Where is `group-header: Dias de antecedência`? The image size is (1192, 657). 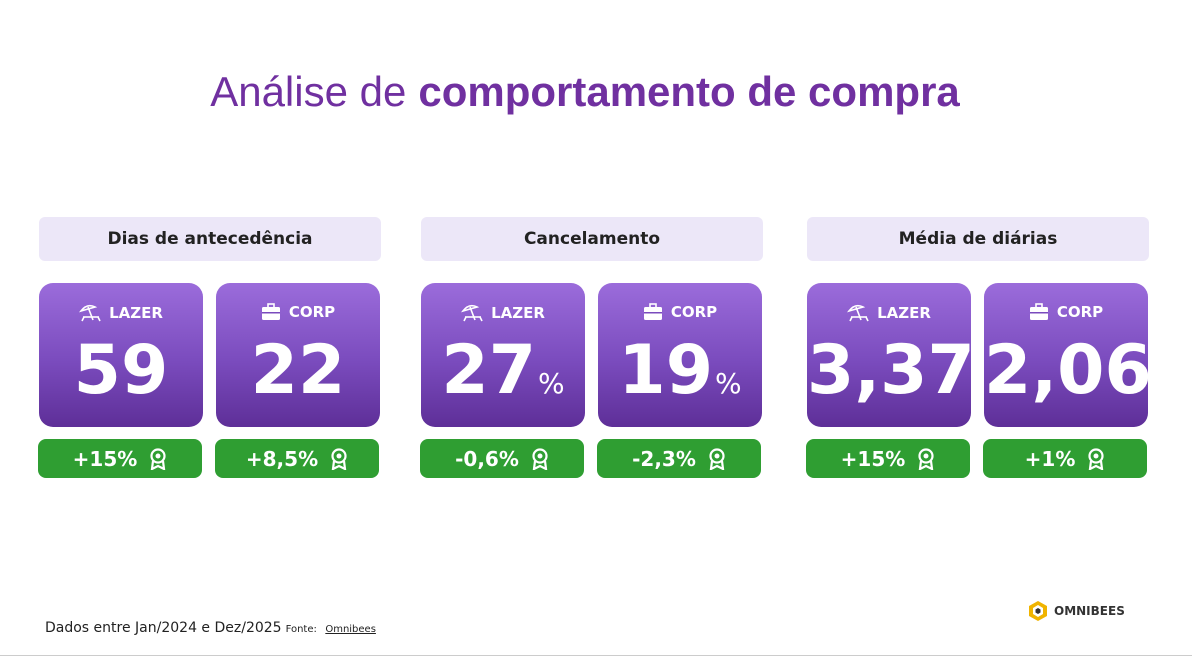
group-header: Dias de antecedência is located at coordinates (210, 239).